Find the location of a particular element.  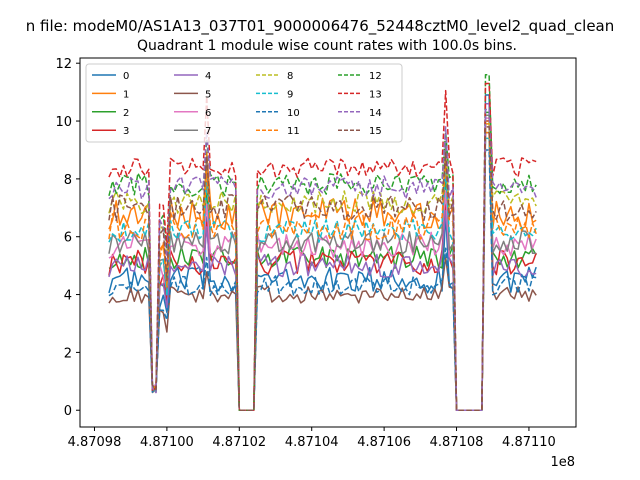

legend-label-10: 10 is located at coordinates (293, 113).